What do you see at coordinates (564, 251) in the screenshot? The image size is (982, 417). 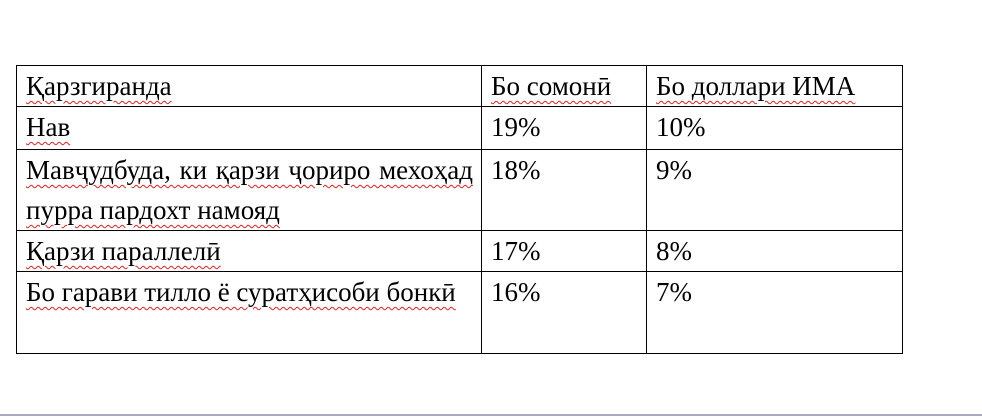 I see `cell-somoni: 17%` at bounding box center [564, 251].